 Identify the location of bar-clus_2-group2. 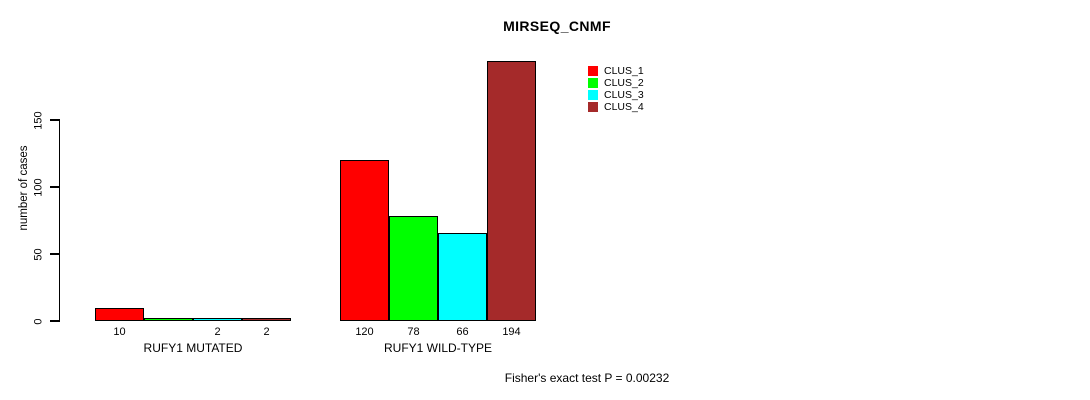
(413, 268).